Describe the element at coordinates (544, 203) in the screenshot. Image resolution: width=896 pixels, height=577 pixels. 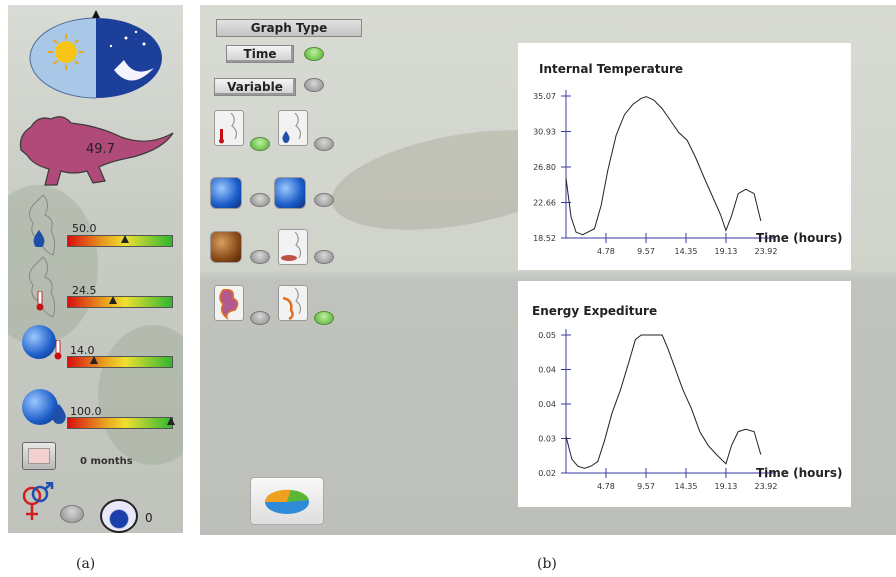
I see `y-tick-label: 22.66` at that location.